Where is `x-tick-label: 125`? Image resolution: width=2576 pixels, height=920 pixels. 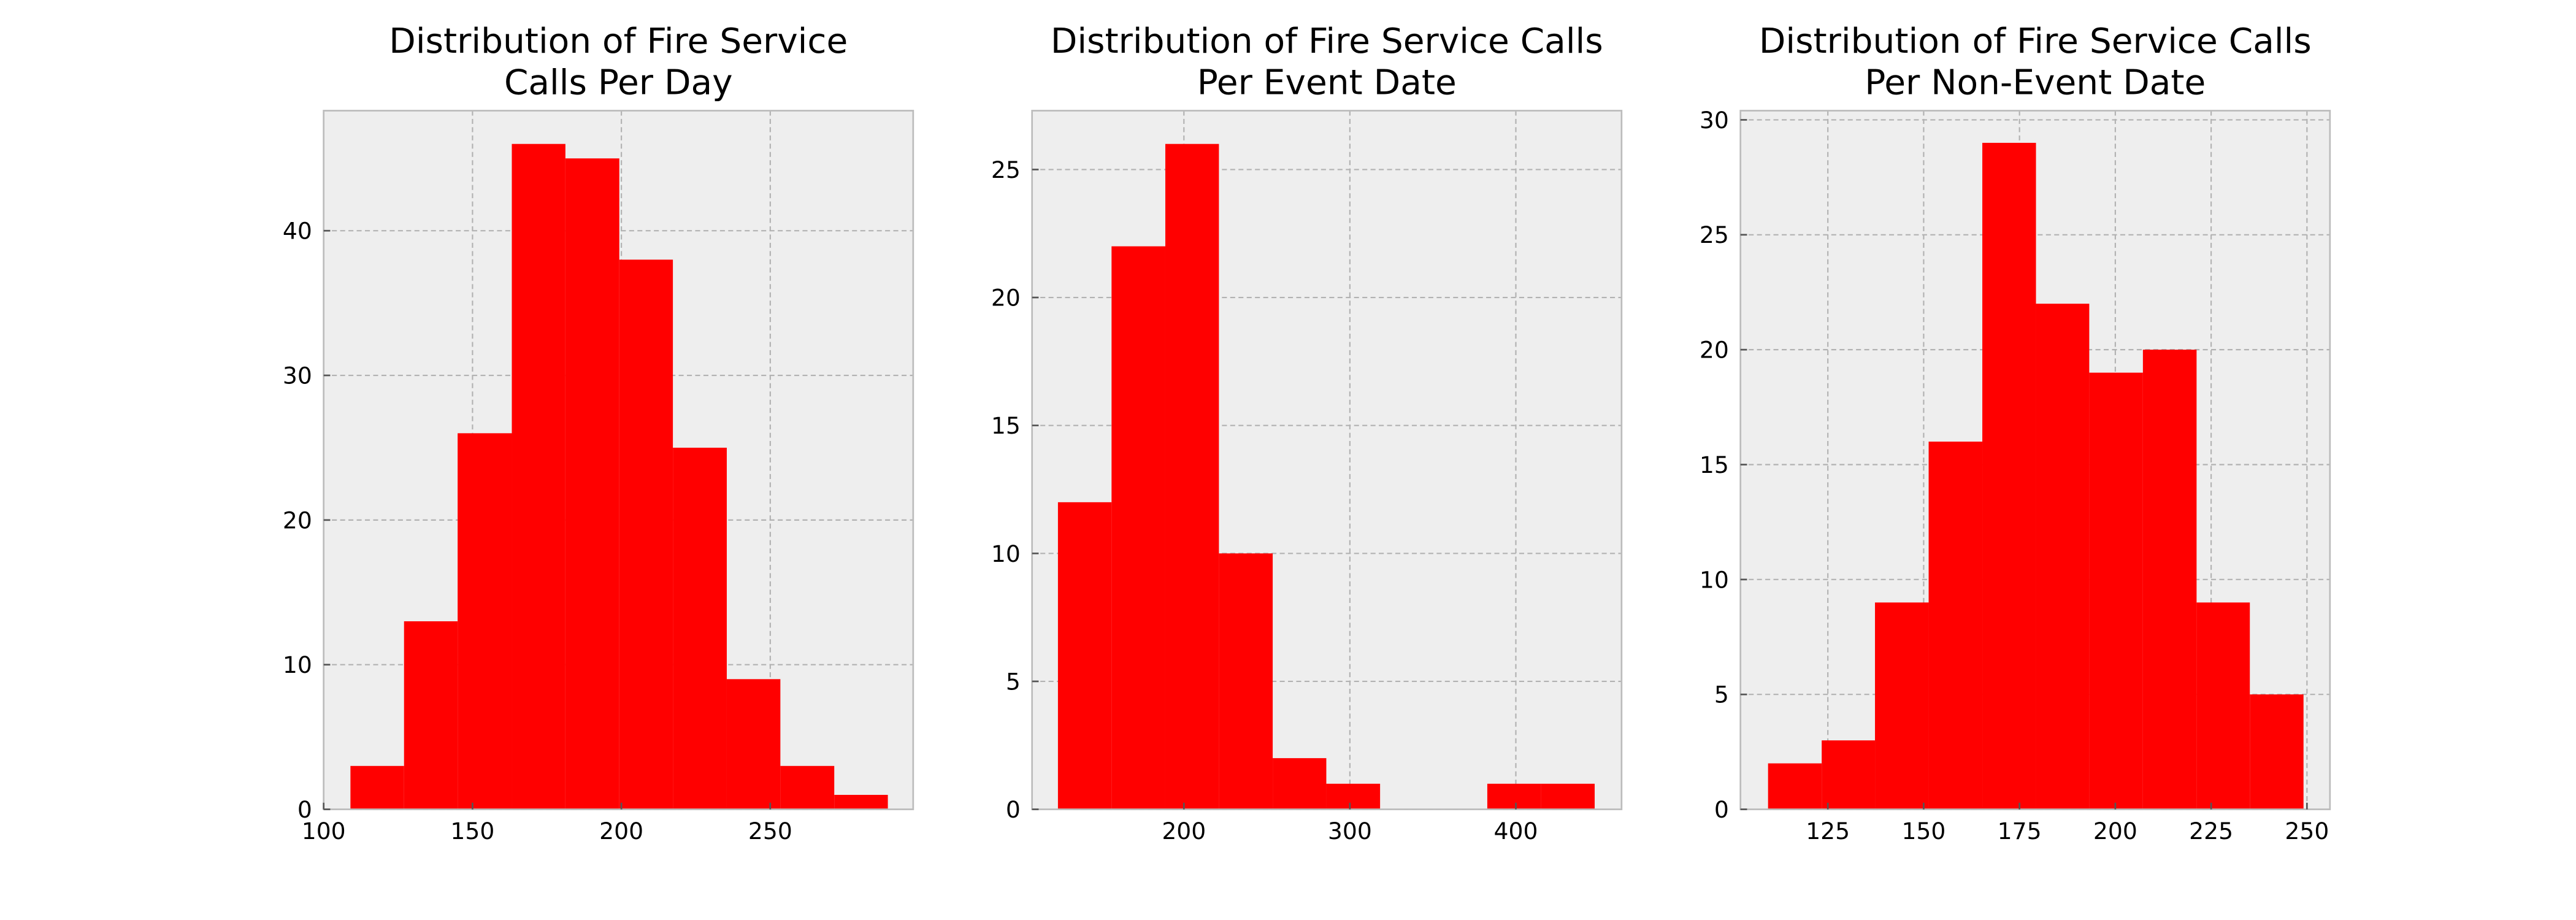 x-tick-label: 125 is located at coordinates (1828, 831).